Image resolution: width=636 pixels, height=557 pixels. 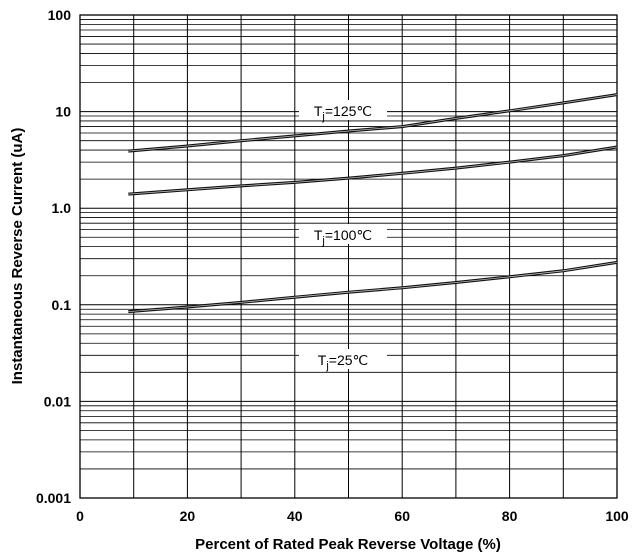 What do you see at coordinates (510, 516) in the screenshot?
I see `x-tick-label: 80` at bounding box center [510, 516].